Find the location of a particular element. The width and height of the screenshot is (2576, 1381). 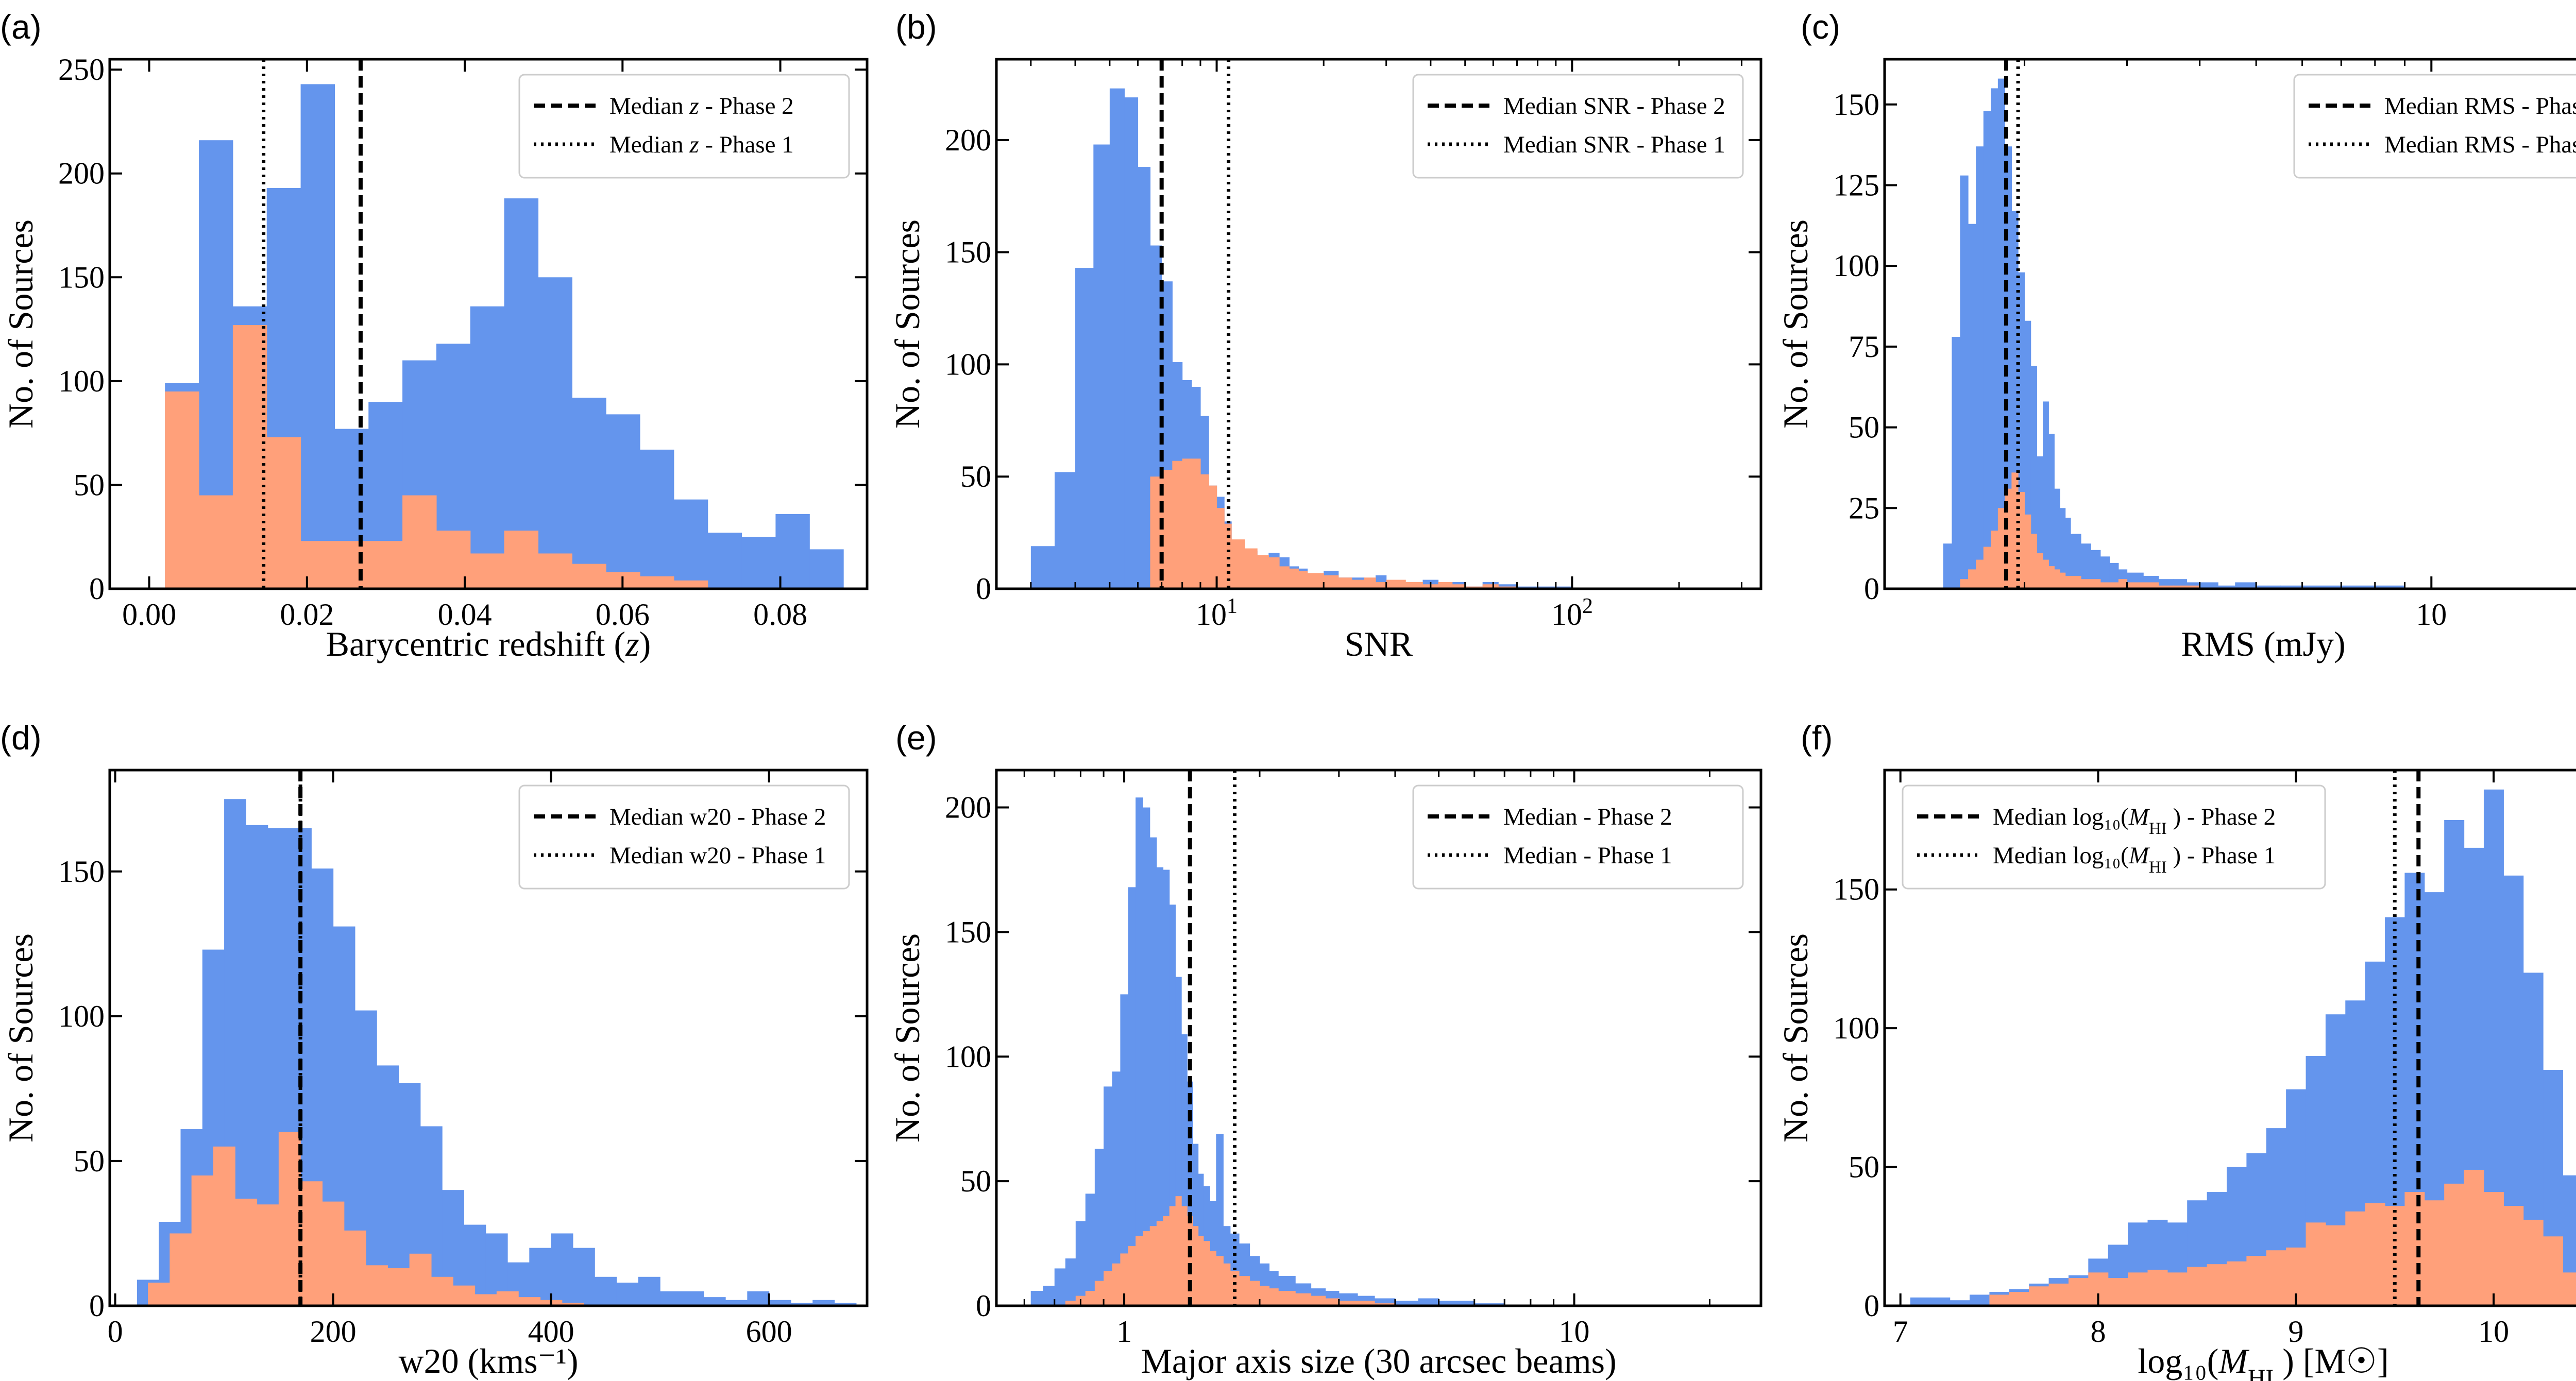

panel-letter: (d) is located at coordinates (21, 738).